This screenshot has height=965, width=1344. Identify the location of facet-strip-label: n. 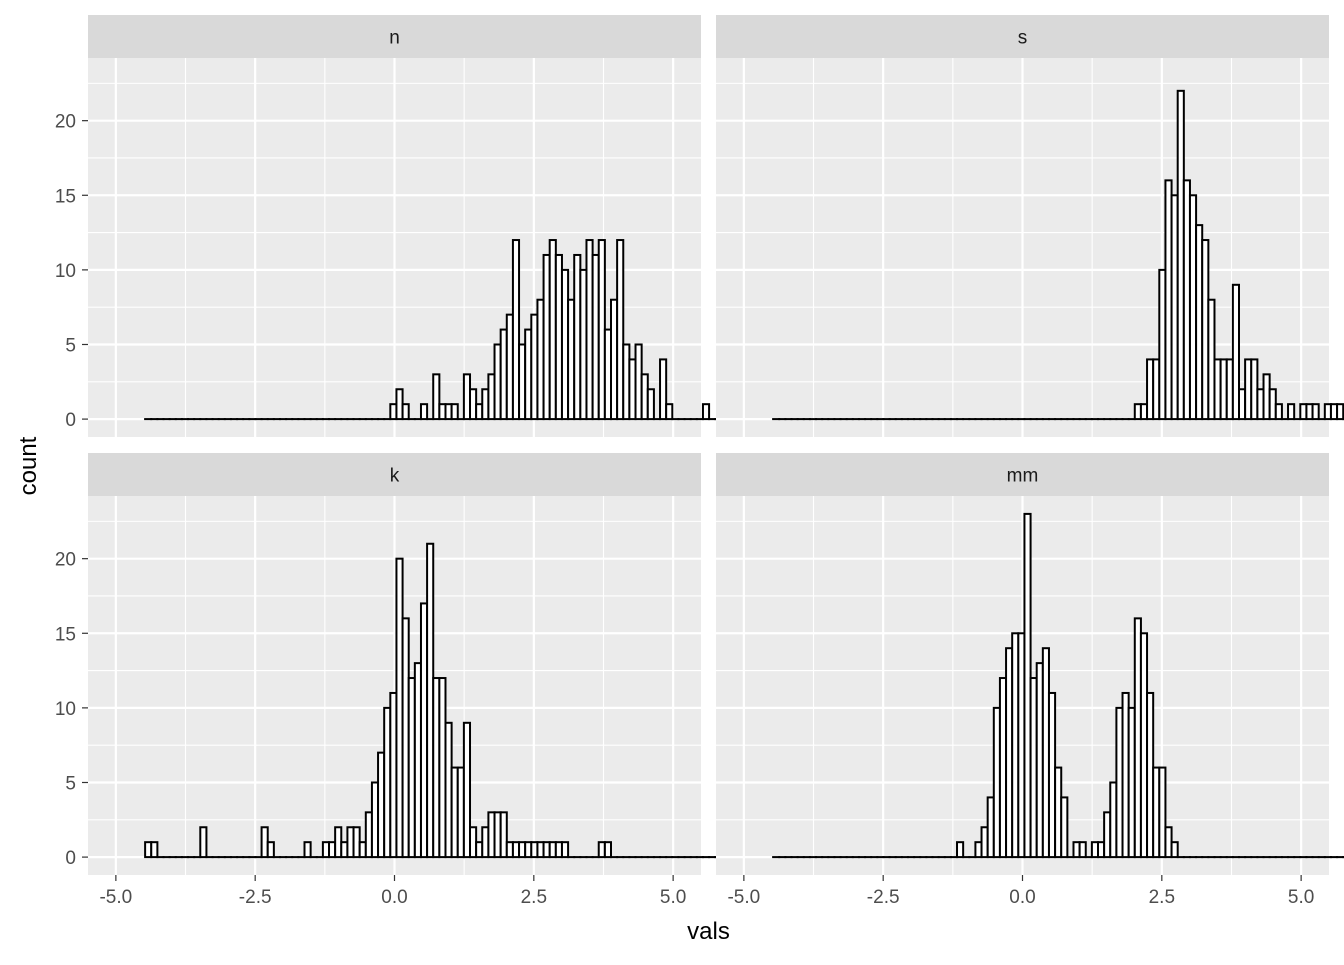
(394, 38).